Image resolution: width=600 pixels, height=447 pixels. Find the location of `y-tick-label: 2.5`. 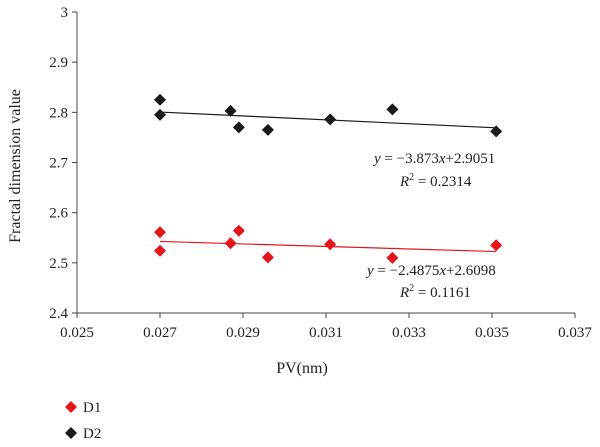

y-tick-label: 2.5 is located at coordinates (58, 264).